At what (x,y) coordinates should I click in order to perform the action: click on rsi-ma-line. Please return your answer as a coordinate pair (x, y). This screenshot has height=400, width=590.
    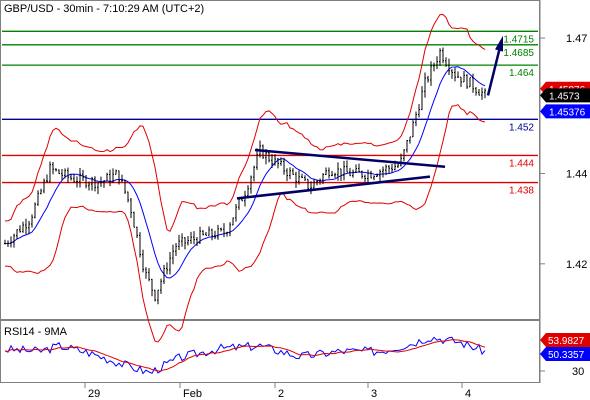
    Looking at the image, I should click on (245, 355).